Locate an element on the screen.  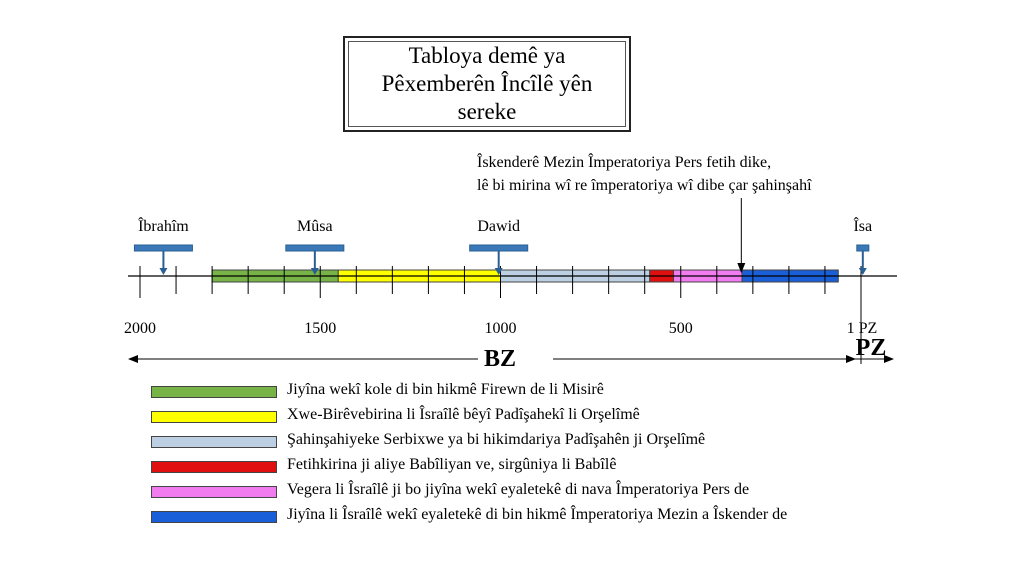
person-markers: Îbrahîm Mûsa Dawid Îsa is located at coordinates (502, 245).